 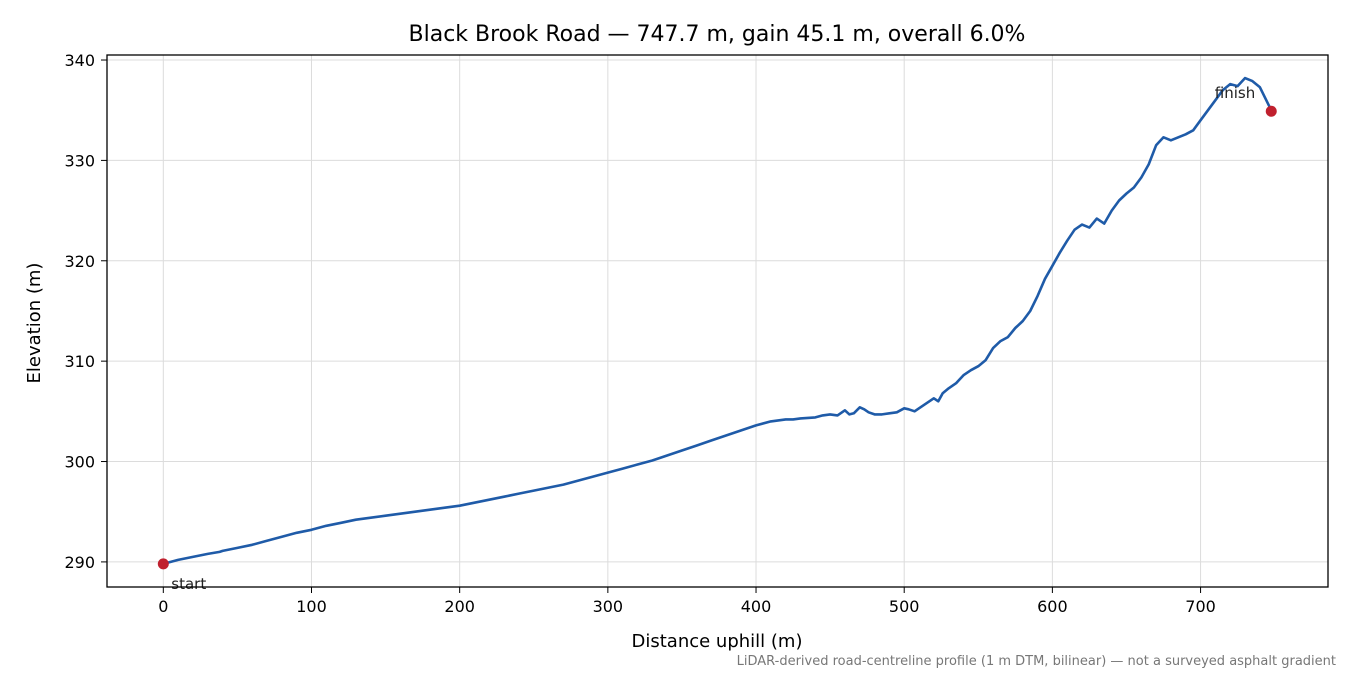 I want to click on y-tick-label: 340, so click(x=79, y=60).